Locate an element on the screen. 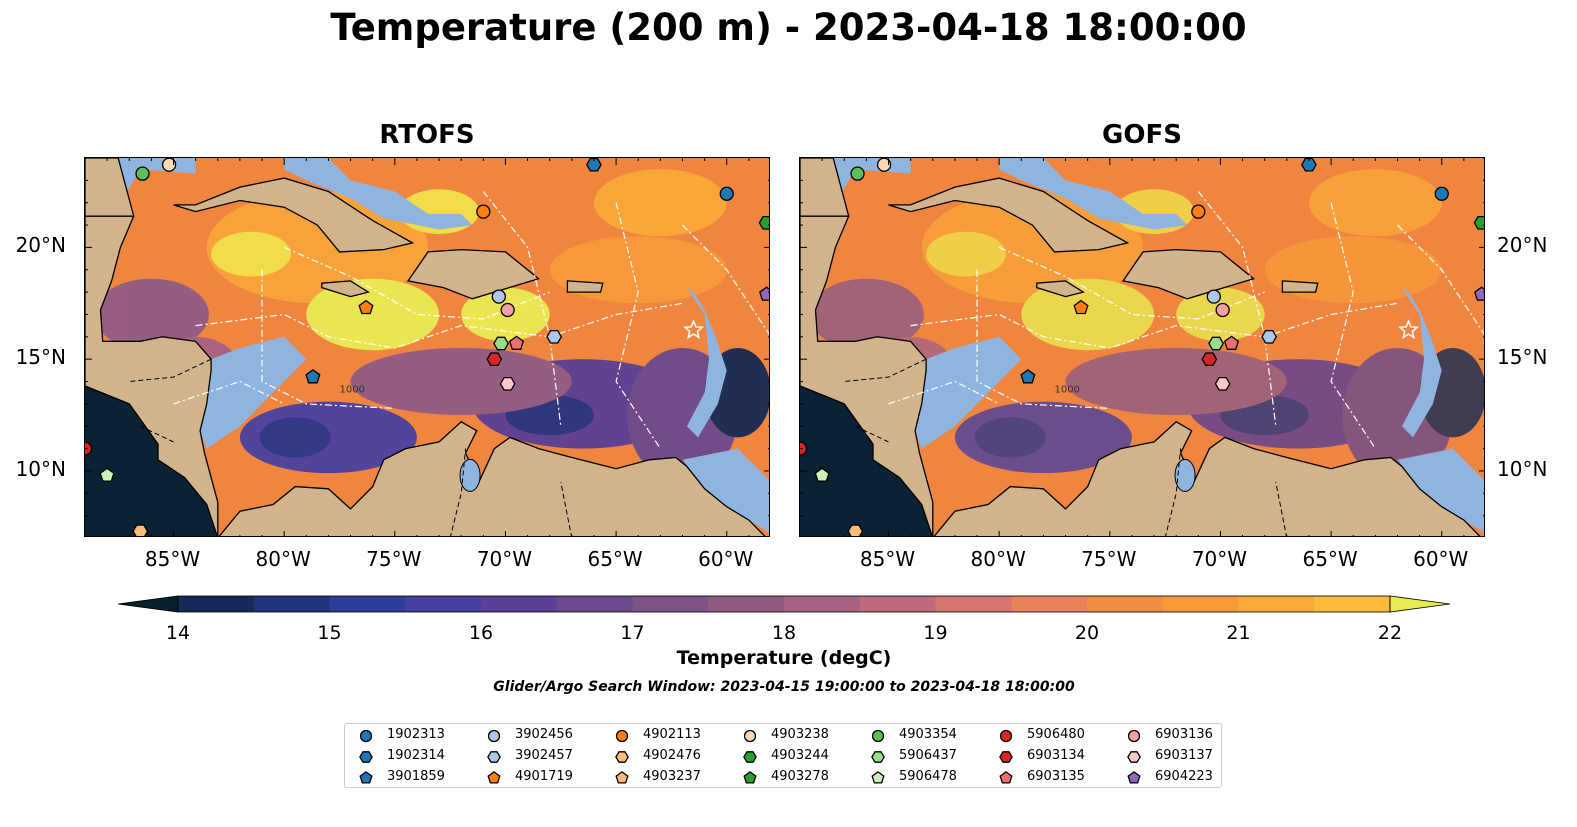 The height and width of the screenshot is (827, 1577). legend-label: 6903134 is located at coordinates (1056, 755).